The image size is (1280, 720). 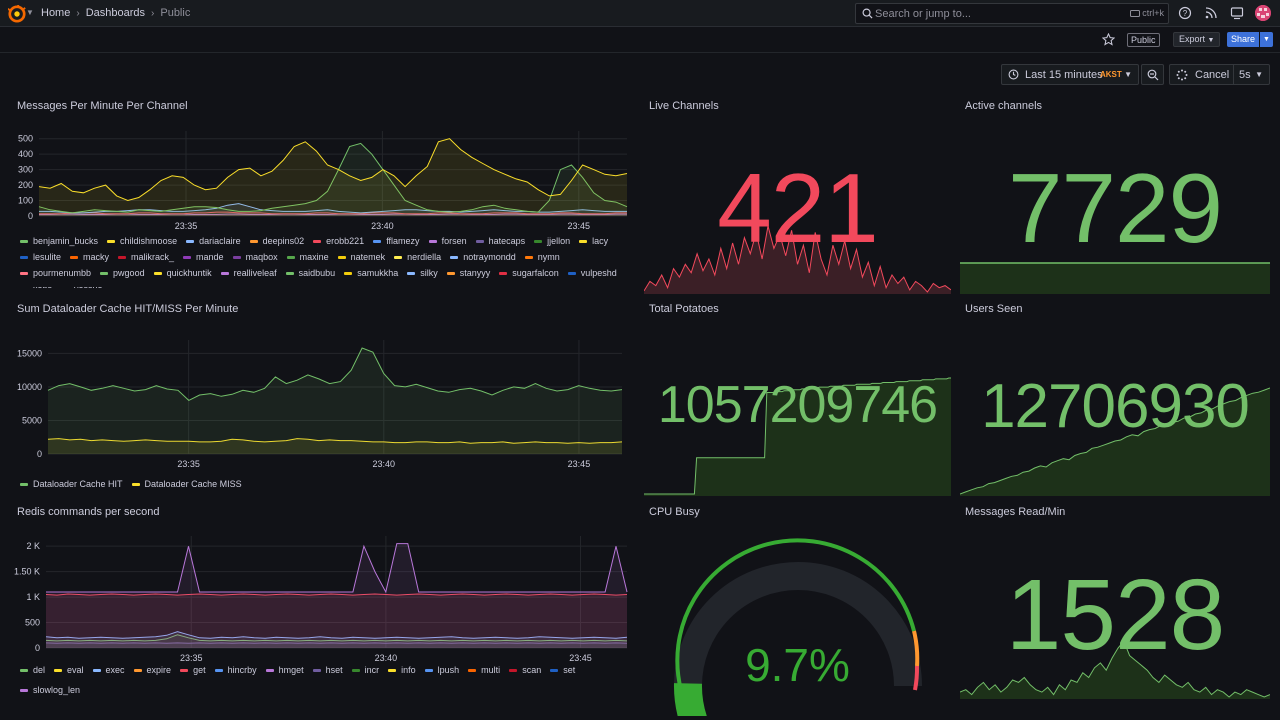 What do you see at coordinates (542, 257) in the screenshot?
I see `legend-item: nymn` at bounding box center [542, 257].